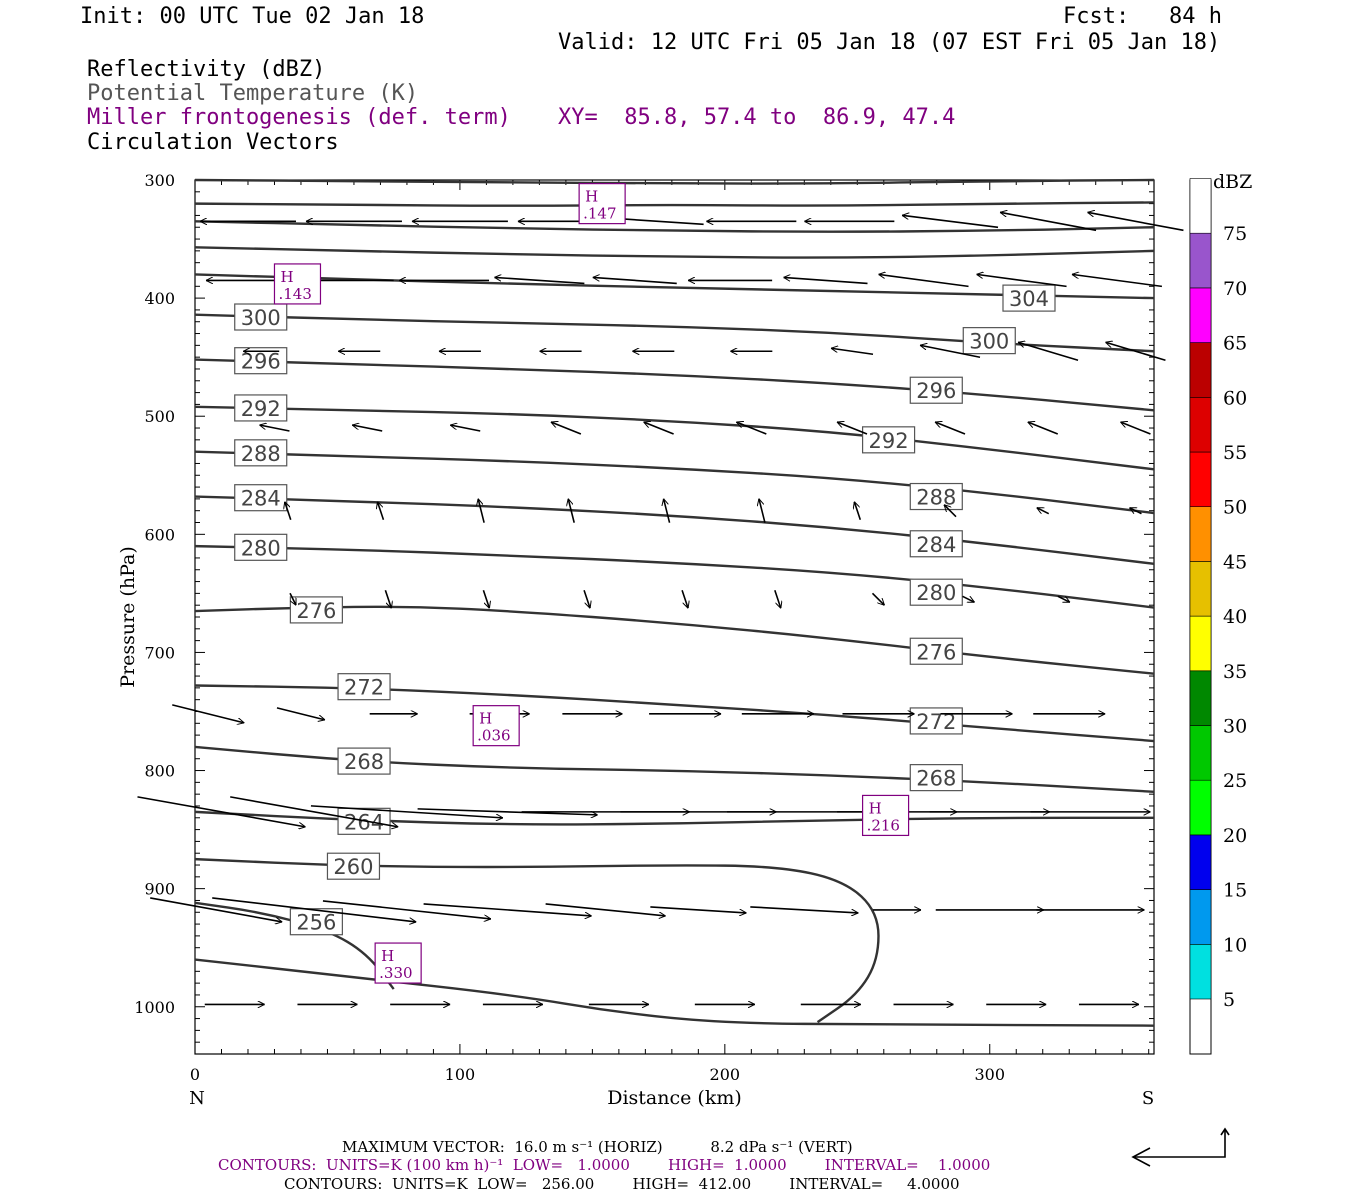 The width and height of the screenshot is (1350, 1200). I want to click on header-fcst: Fcst: 84 h, so click(1142, 16).